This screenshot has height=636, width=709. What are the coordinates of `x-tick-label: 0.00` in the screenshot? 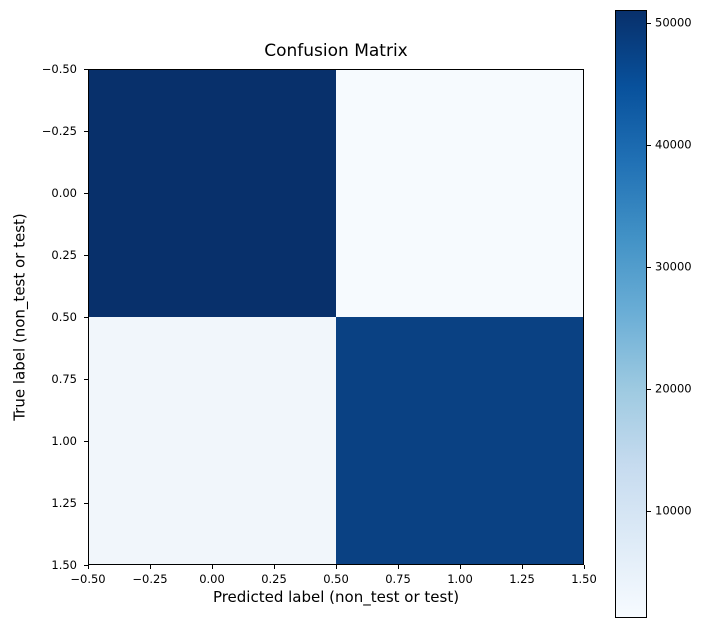 It's located at (212, 579).